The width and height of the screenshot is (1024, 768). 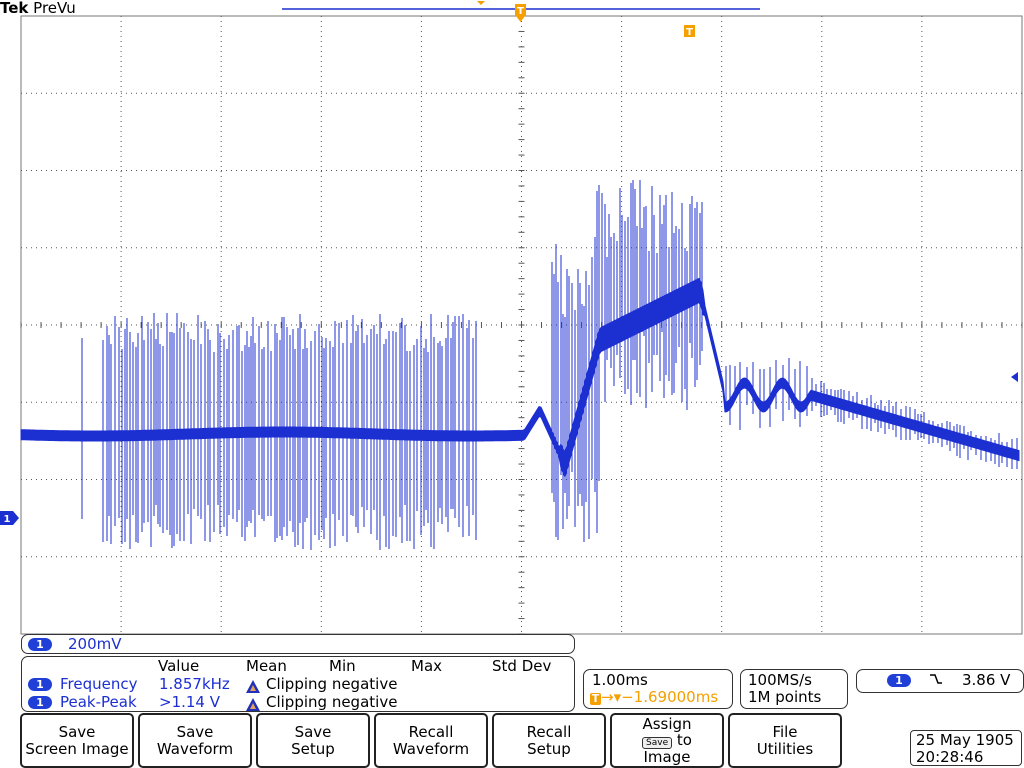 What do you see at coordinates (986, 680) in the screenshot?
I see `trigger-level: 3.86 V` at bounding box center [986, 680].